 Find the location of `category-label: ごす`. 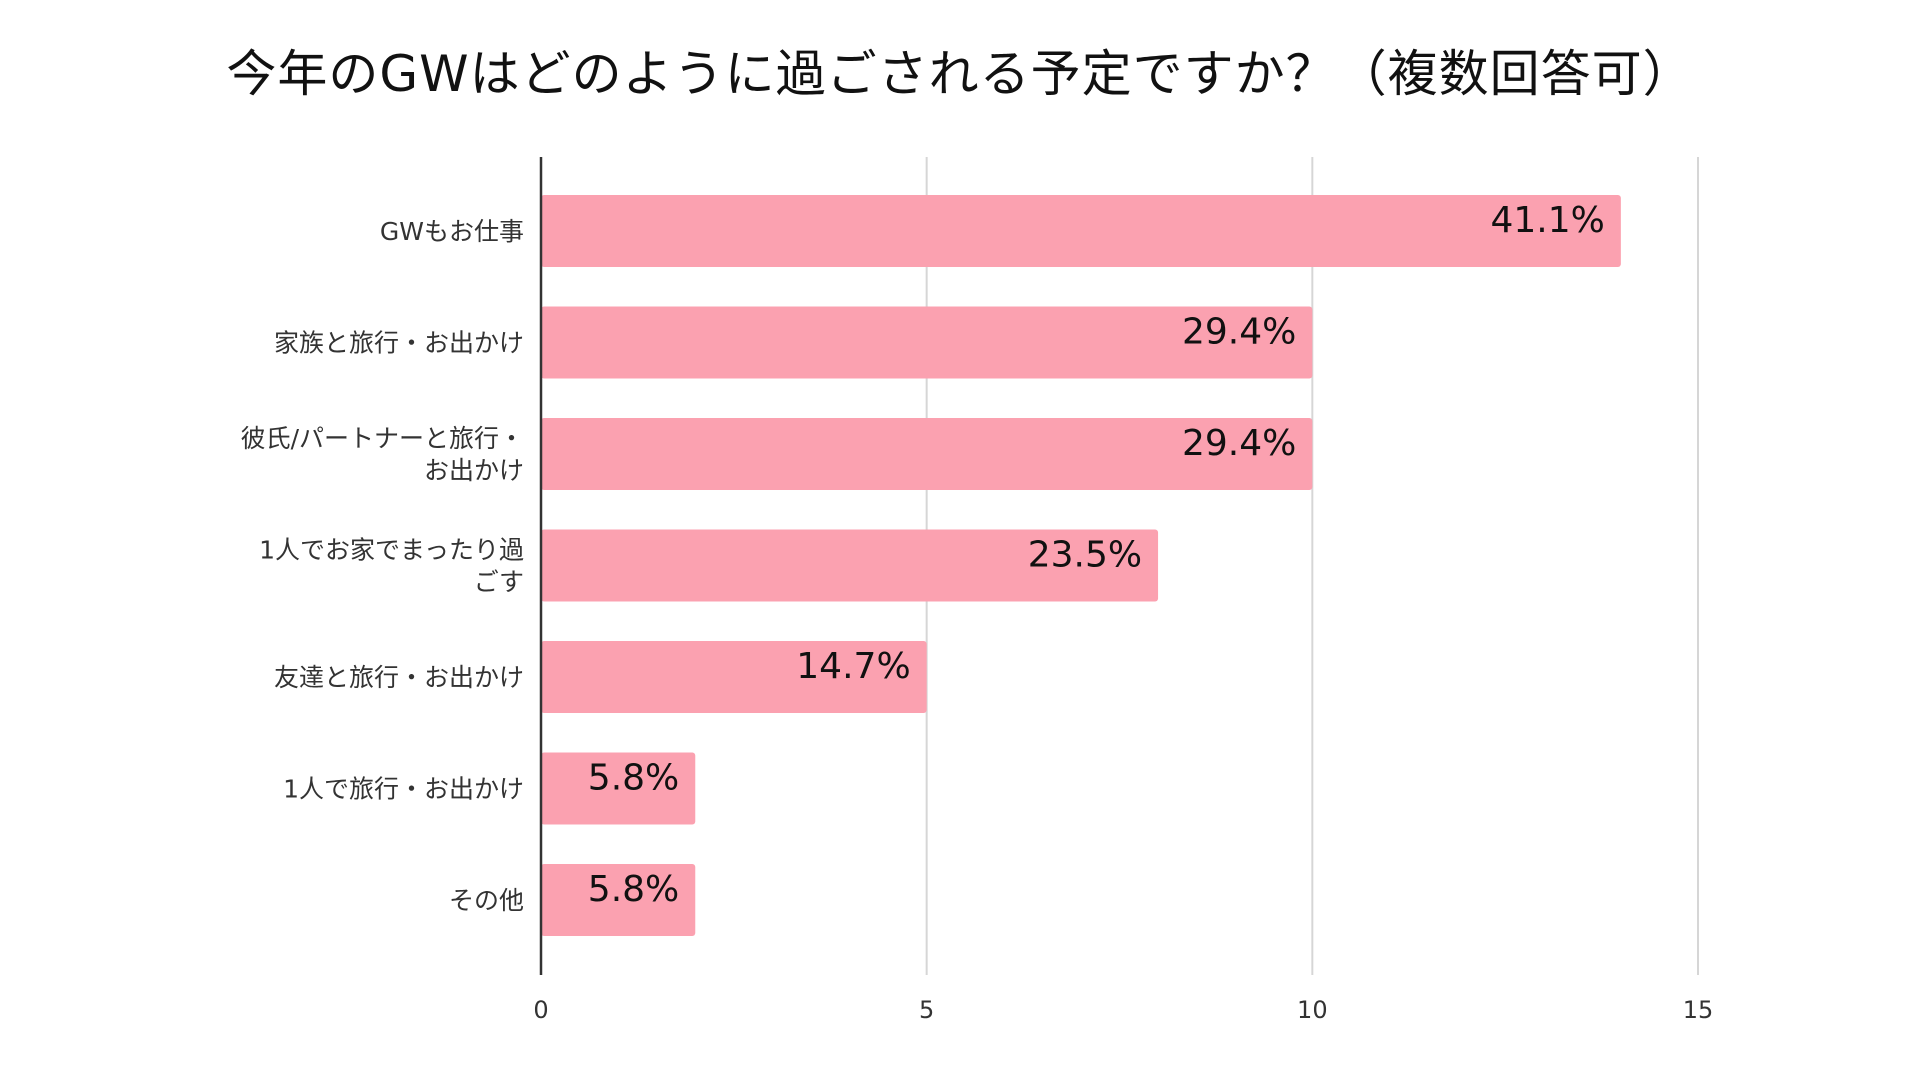

category-label: ごす is located at coordinates (499, 582).